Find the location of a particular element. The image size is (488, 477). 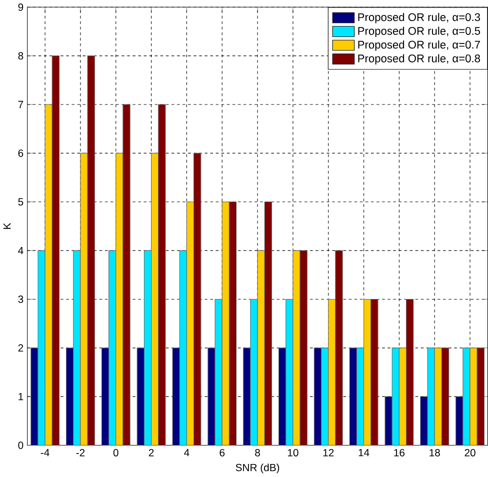

x-tick-label: 20 is located at coordinates (470, 453).